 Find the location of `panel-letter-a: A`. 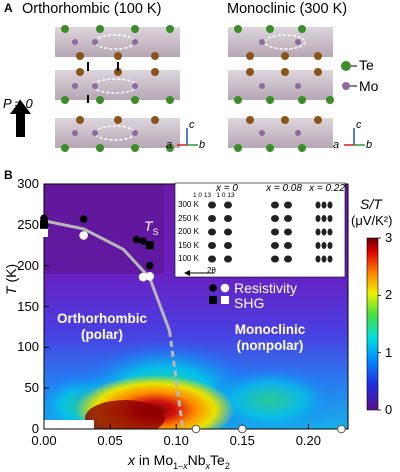

panel-letter-a: A is located at coordinates (8, 8).